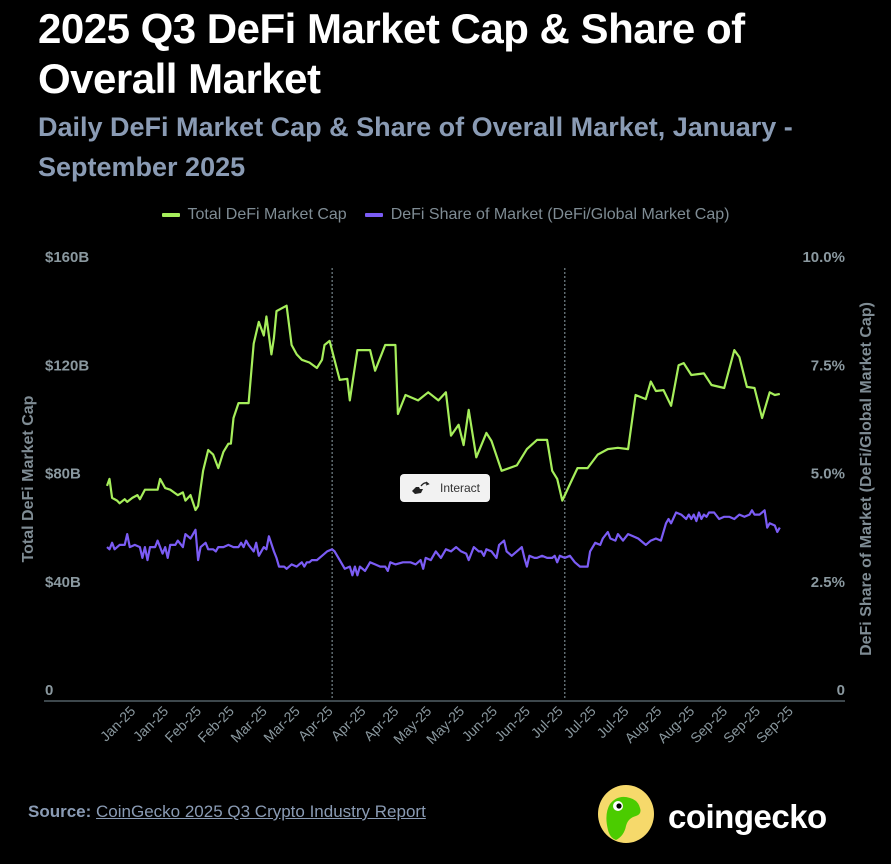  Describe the element at coordinates (63, 474) in the screenshot. I see `y-tick-left: $80B` at that location.